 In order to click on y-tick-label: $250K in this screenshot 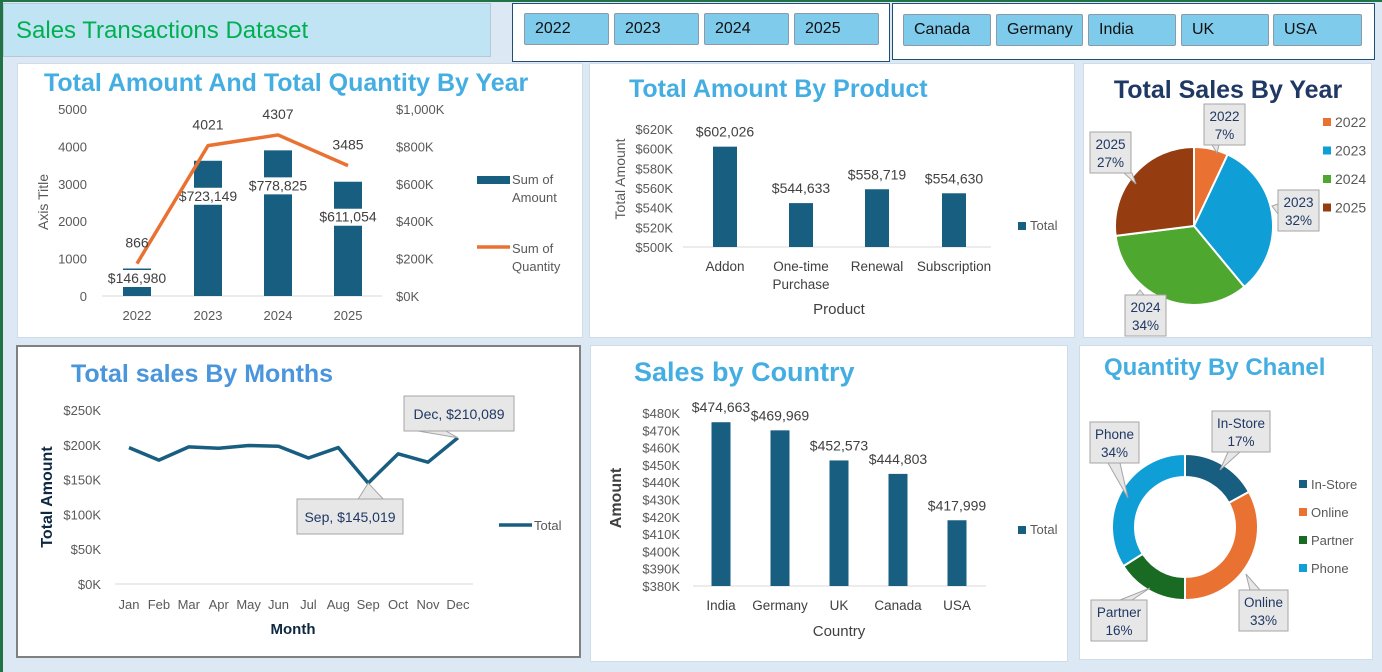, I will do `click(82, 410)`.